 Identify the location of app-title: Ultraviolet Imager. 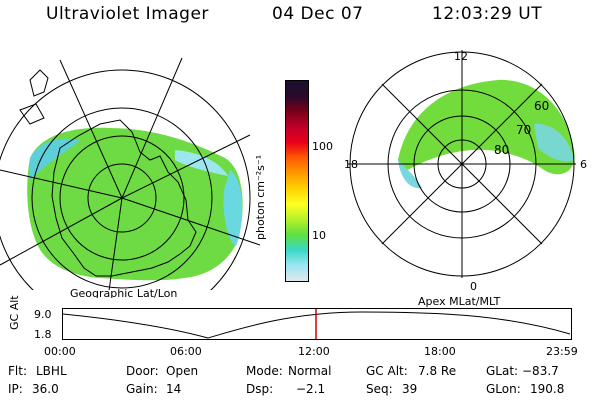
(127, 14).